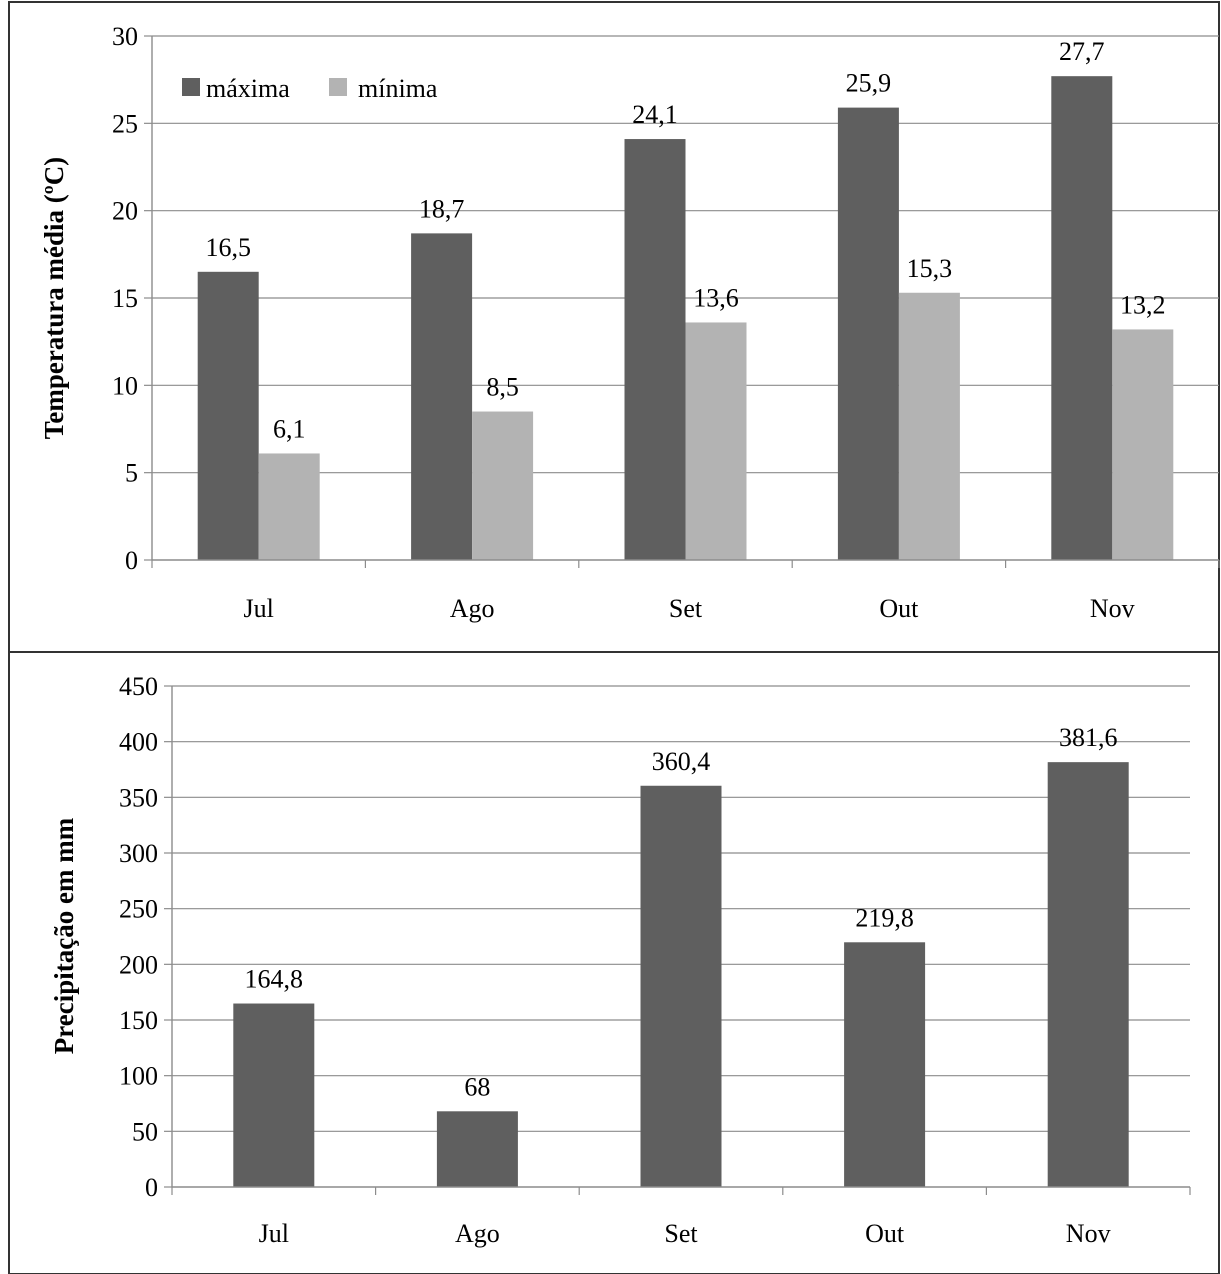 The width and height of the screenshot is (1221, 1274). Describe the element at coordinates (885, 1233) in the screenshot. I see `precipitation-category-label: Out` at that location.